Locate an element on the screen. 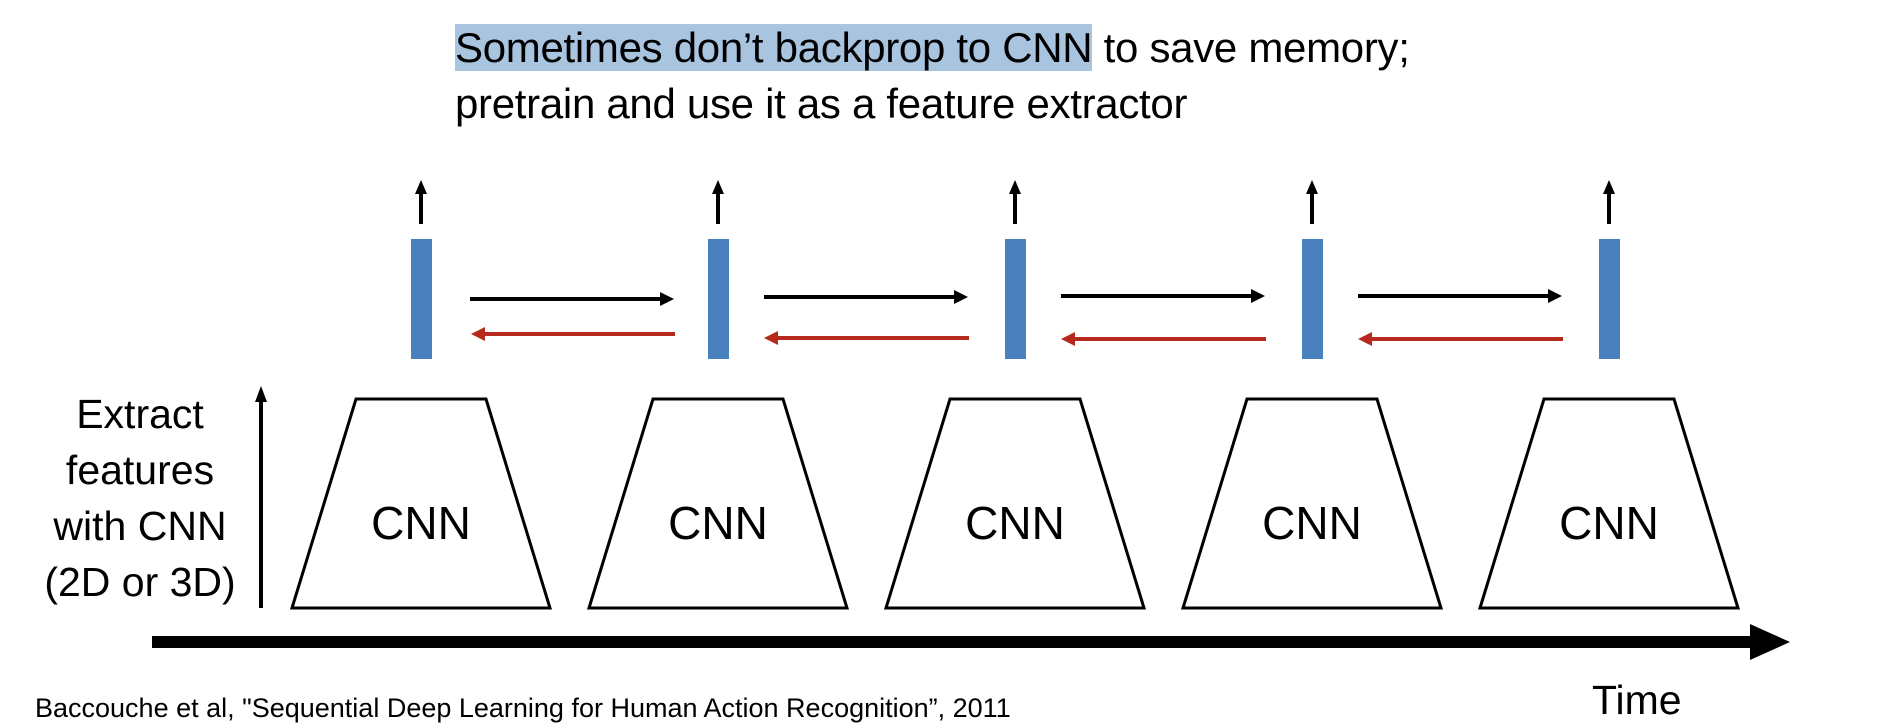 The width and height of the screenshot is (1880, 728). timestep-4: CNN is located at coordinates (1312, 395).